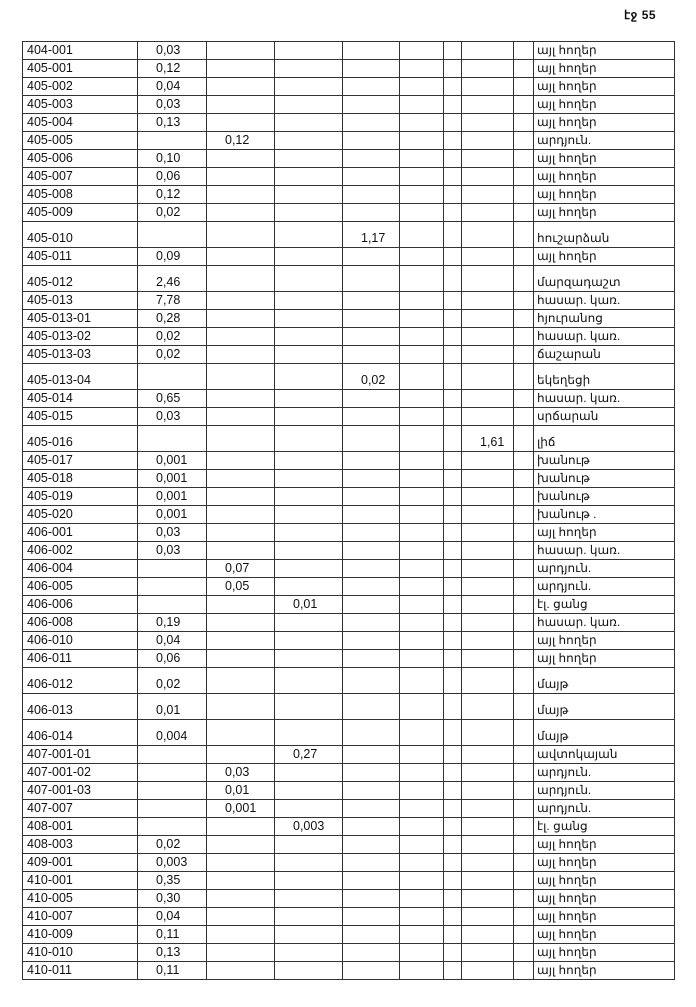 This screenshot has width=696, height=1007. What do you see at coordinates (240, 586) in the screenshot?
I see `area-col-2-cell: 0,05` at bounding box center [240, 586].